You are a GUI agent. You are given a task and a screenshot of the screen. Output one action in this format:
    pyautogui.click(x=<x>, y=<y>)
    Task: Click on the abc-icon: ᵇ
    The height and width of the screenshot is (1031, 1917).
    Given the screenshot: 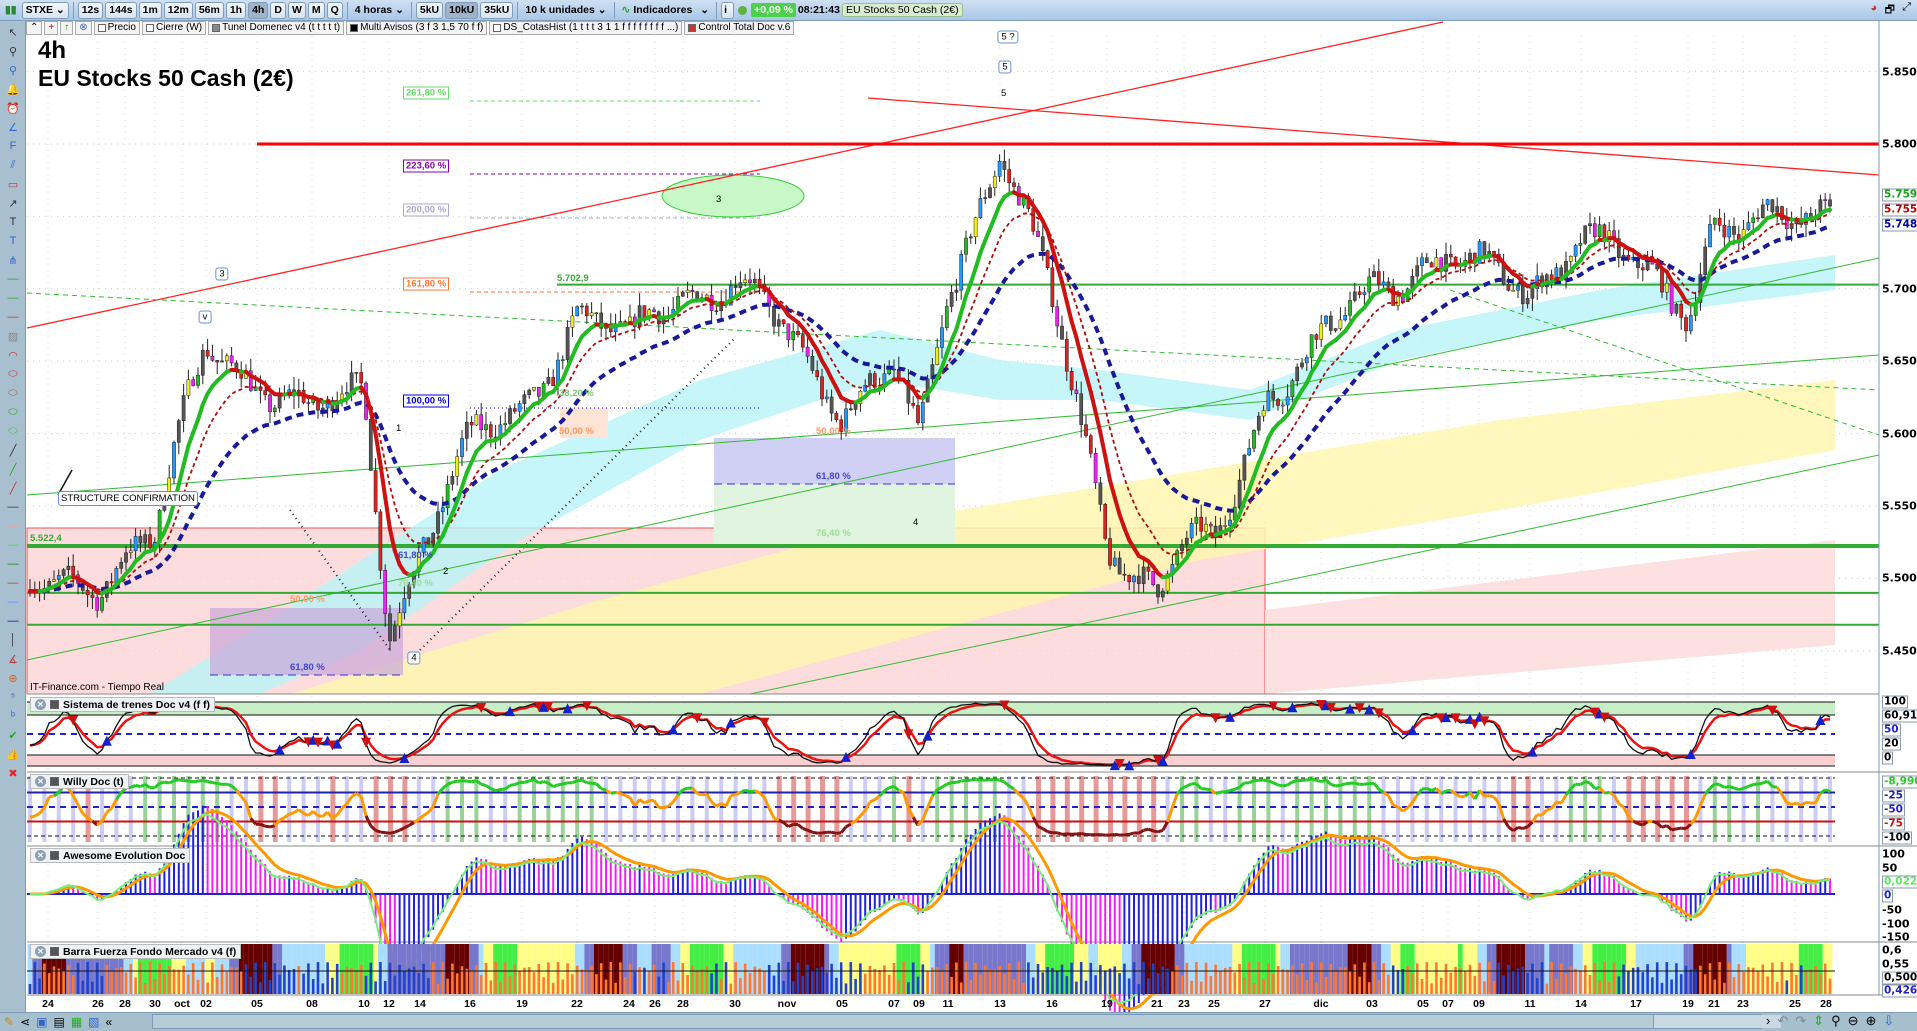 What is the action you would take?
    pyautogui.click(x=13, y=716)
    